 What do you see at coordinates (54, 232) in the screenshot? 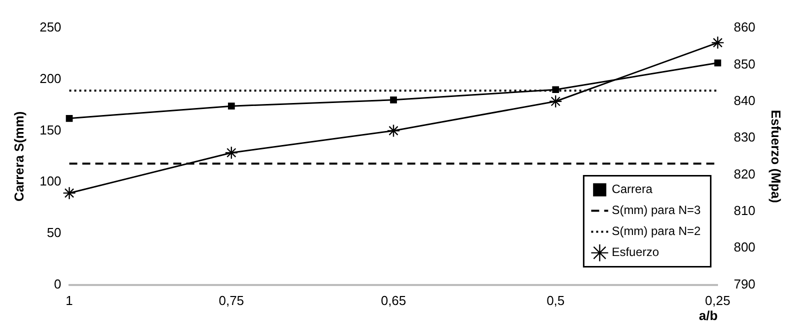
I see `y-tick-label: 50` at bounding box center [54, 232].